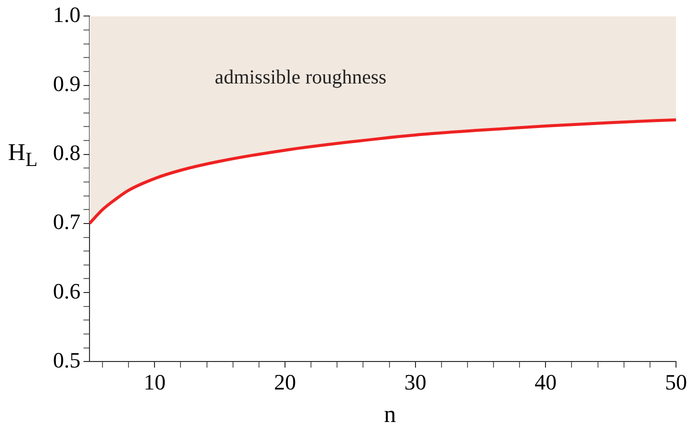 The image size is (690, 439). What do you see at coordinates (676, 382) in the screenshot?
I see `x-tick-label: 50` at bounding box center [676, 382].